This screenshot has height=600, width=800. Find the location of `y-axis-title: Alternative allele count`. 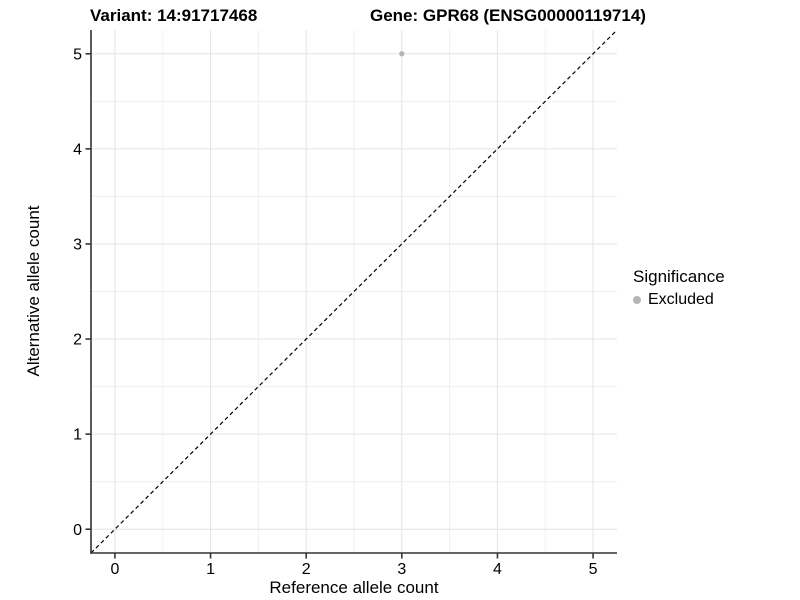

y-axis-title: Alternative allele count is located at coordinates (33, 291).